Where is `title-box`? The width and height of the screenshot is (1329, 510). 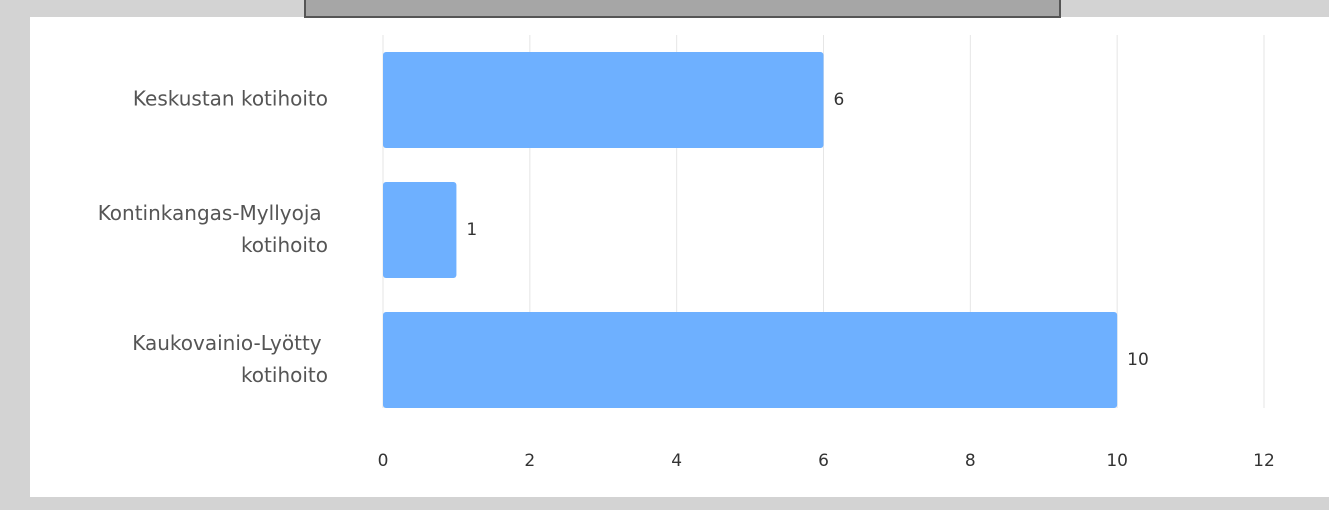 title-box is located at coordinates (682, 9).